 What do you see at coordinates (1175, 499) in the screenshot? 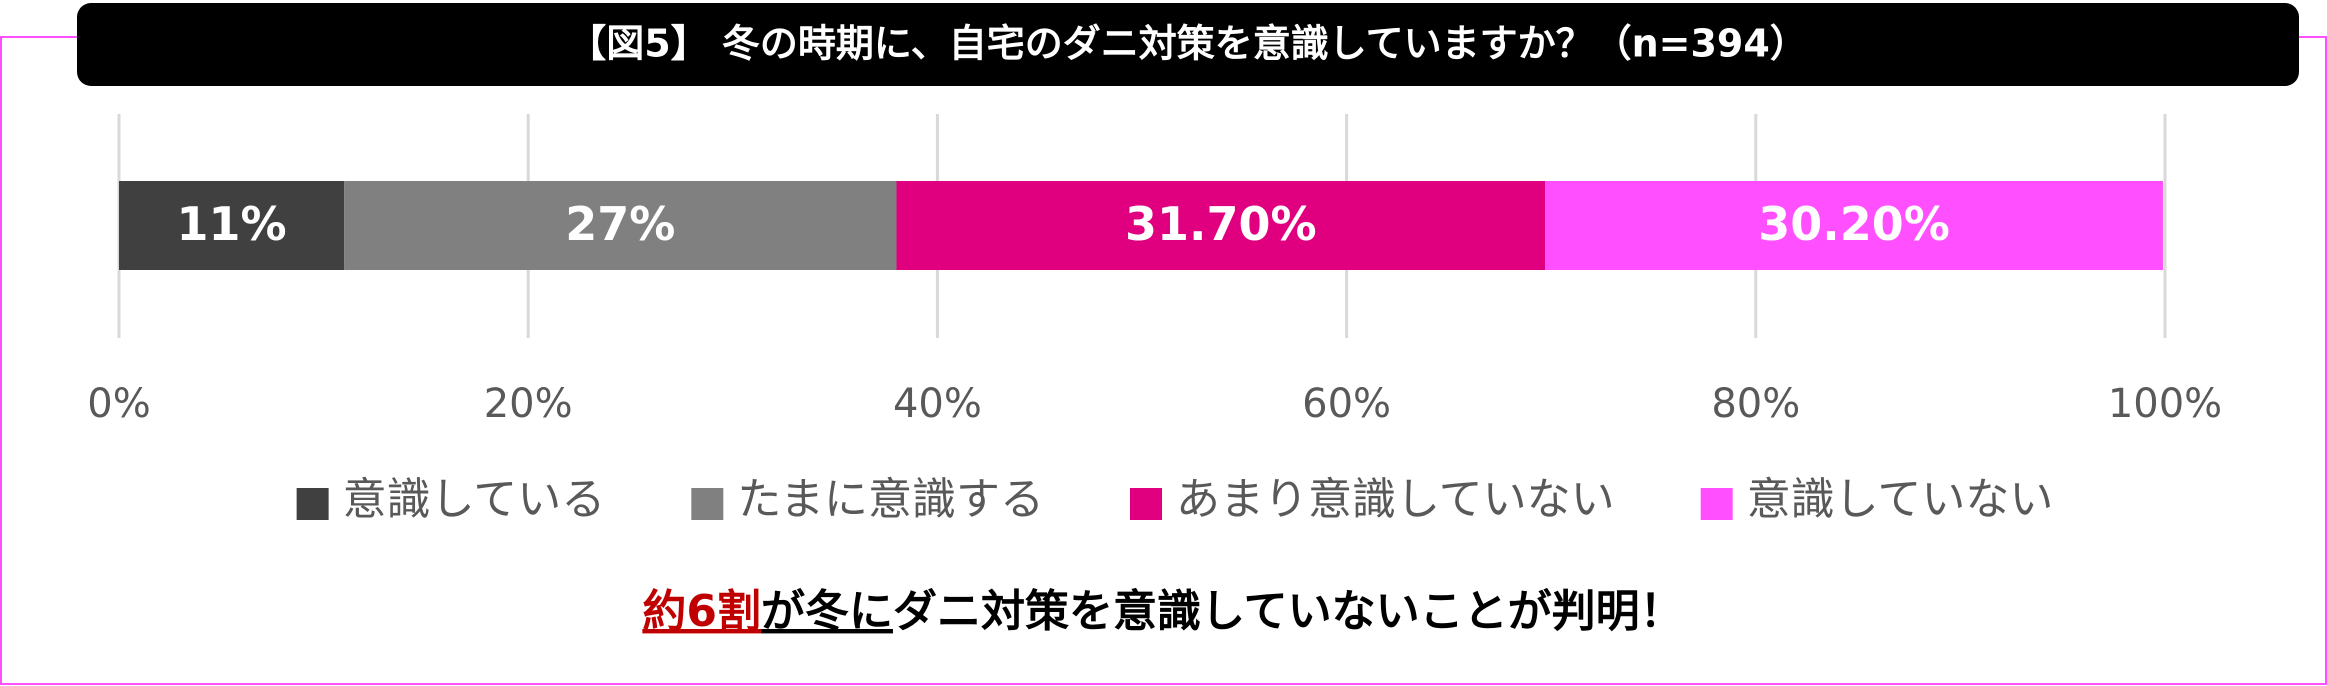
I see `legend: 意識している たまに意識する あまり意識していない 意識していない` at bounding box center [1175, 499].